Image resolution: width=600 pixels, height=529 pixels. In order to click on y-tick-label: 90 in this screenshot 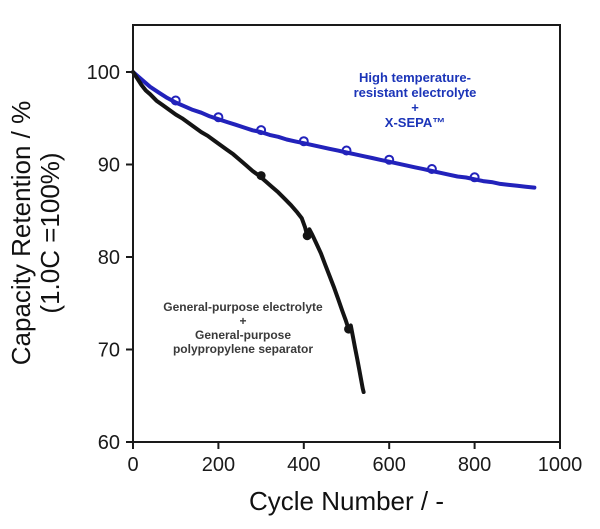, I will do `click(109, 166)`.